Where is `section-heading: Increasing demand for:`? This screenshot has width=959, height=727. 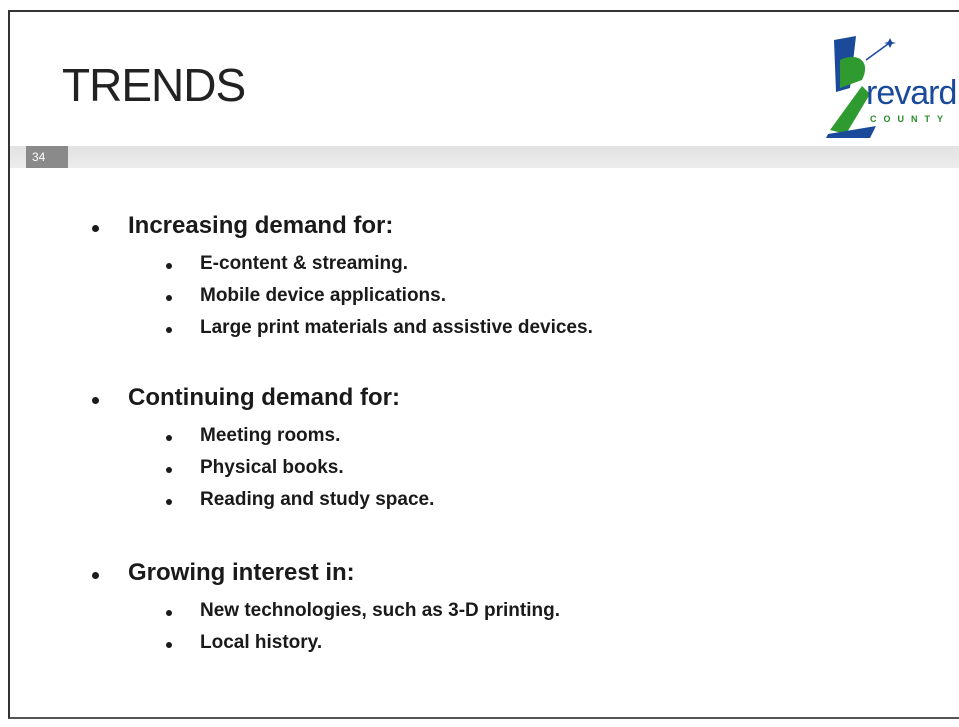
section-heading: Increasing demand for: is located at coordinates (261, 225).